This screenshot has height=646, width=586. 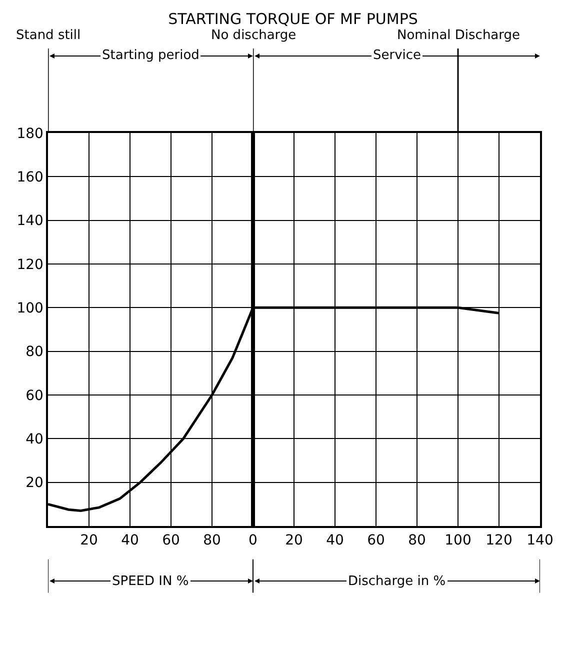 I want to click on y-tick-label: 60, so click(x=35, y=396).